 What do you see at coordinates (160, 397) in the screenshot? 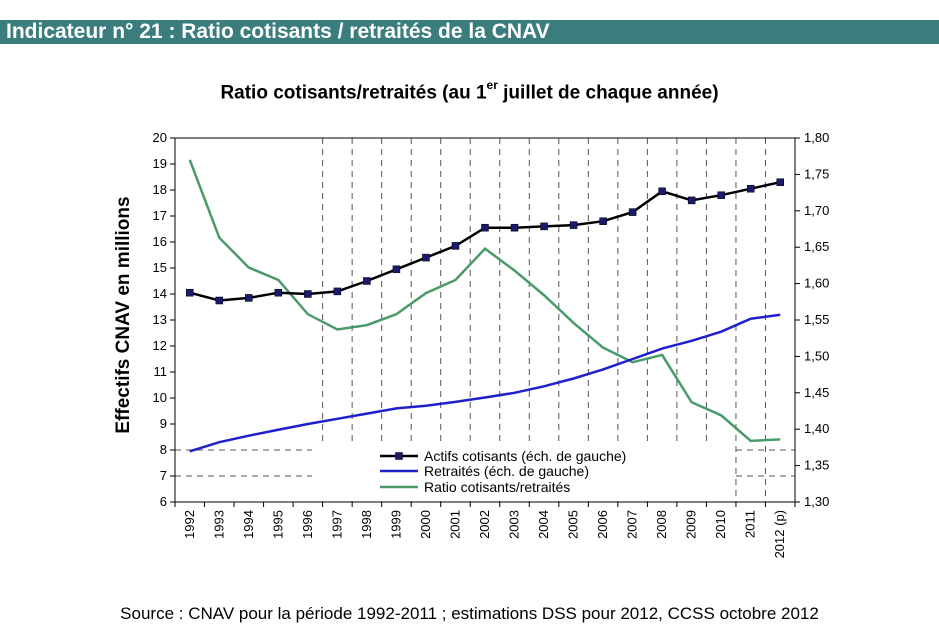
I see `y-tick-label: 10` at bounding box center [160, 397].